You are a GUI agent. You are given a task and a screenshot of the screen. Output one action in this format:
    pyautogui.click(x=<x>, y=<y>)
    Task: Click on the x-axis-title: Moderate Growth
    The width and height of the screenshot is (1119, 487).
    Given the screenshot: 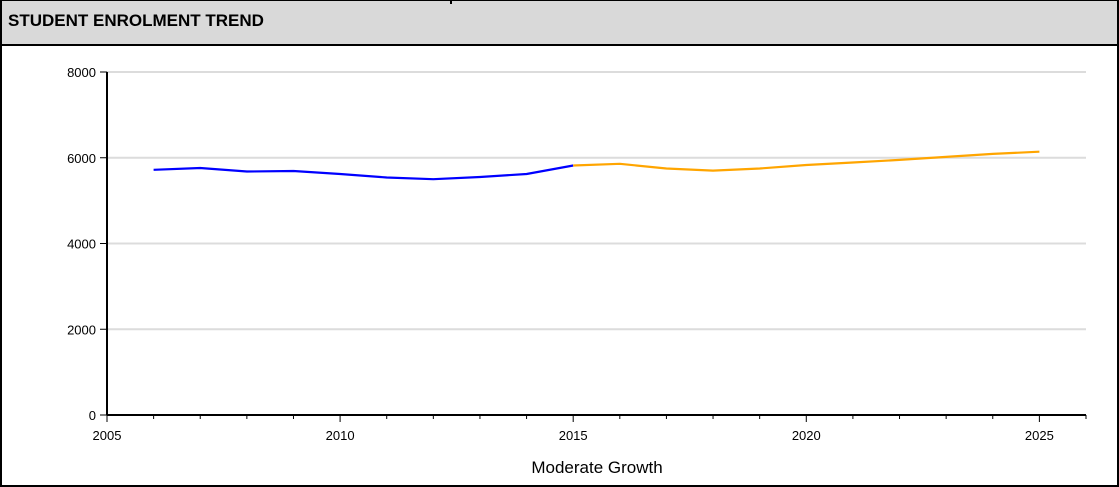 What is the action you would take?
    pyautogui.click(x=596, y=467)
    